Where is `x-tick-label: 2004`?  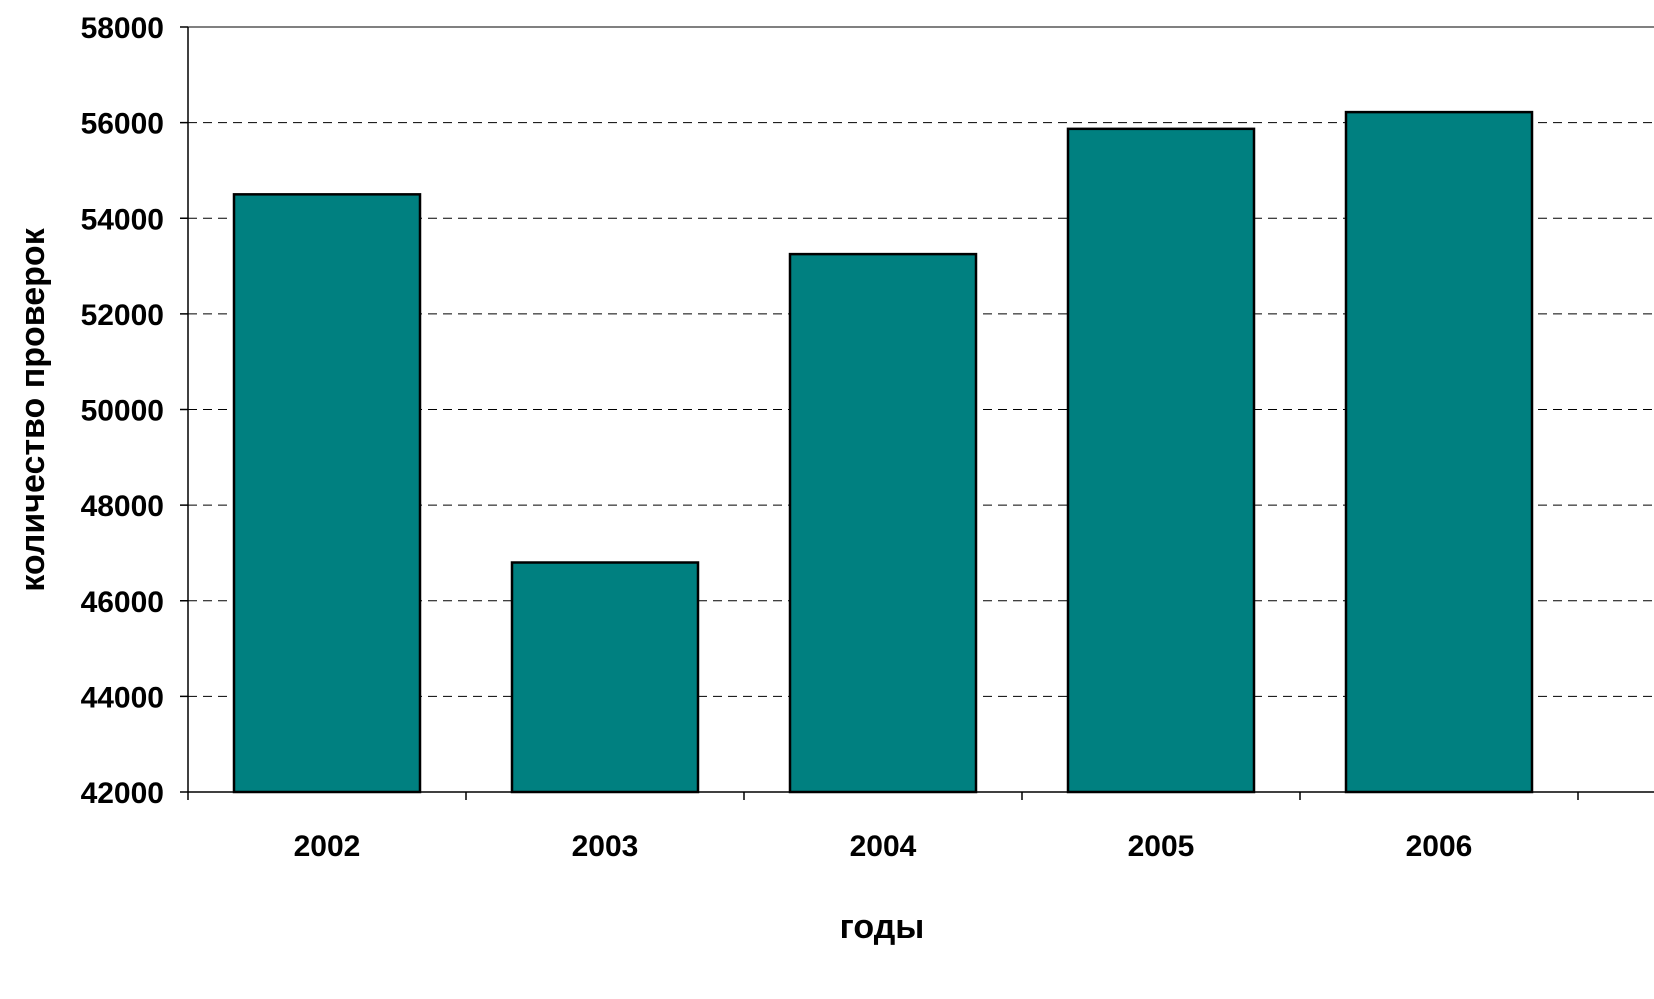 x-tick-label: 2004 is located at coordinates (883, 846).